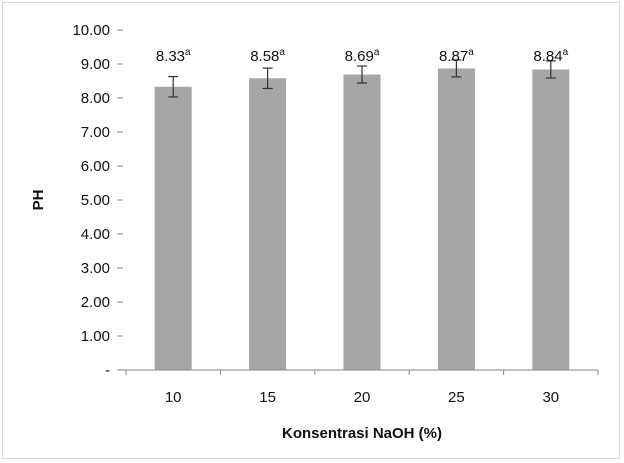  What do you see at coordinates (456, 397) in the screenshot?
I see `x-tick-label: 25` at bounding box center [456, 397].